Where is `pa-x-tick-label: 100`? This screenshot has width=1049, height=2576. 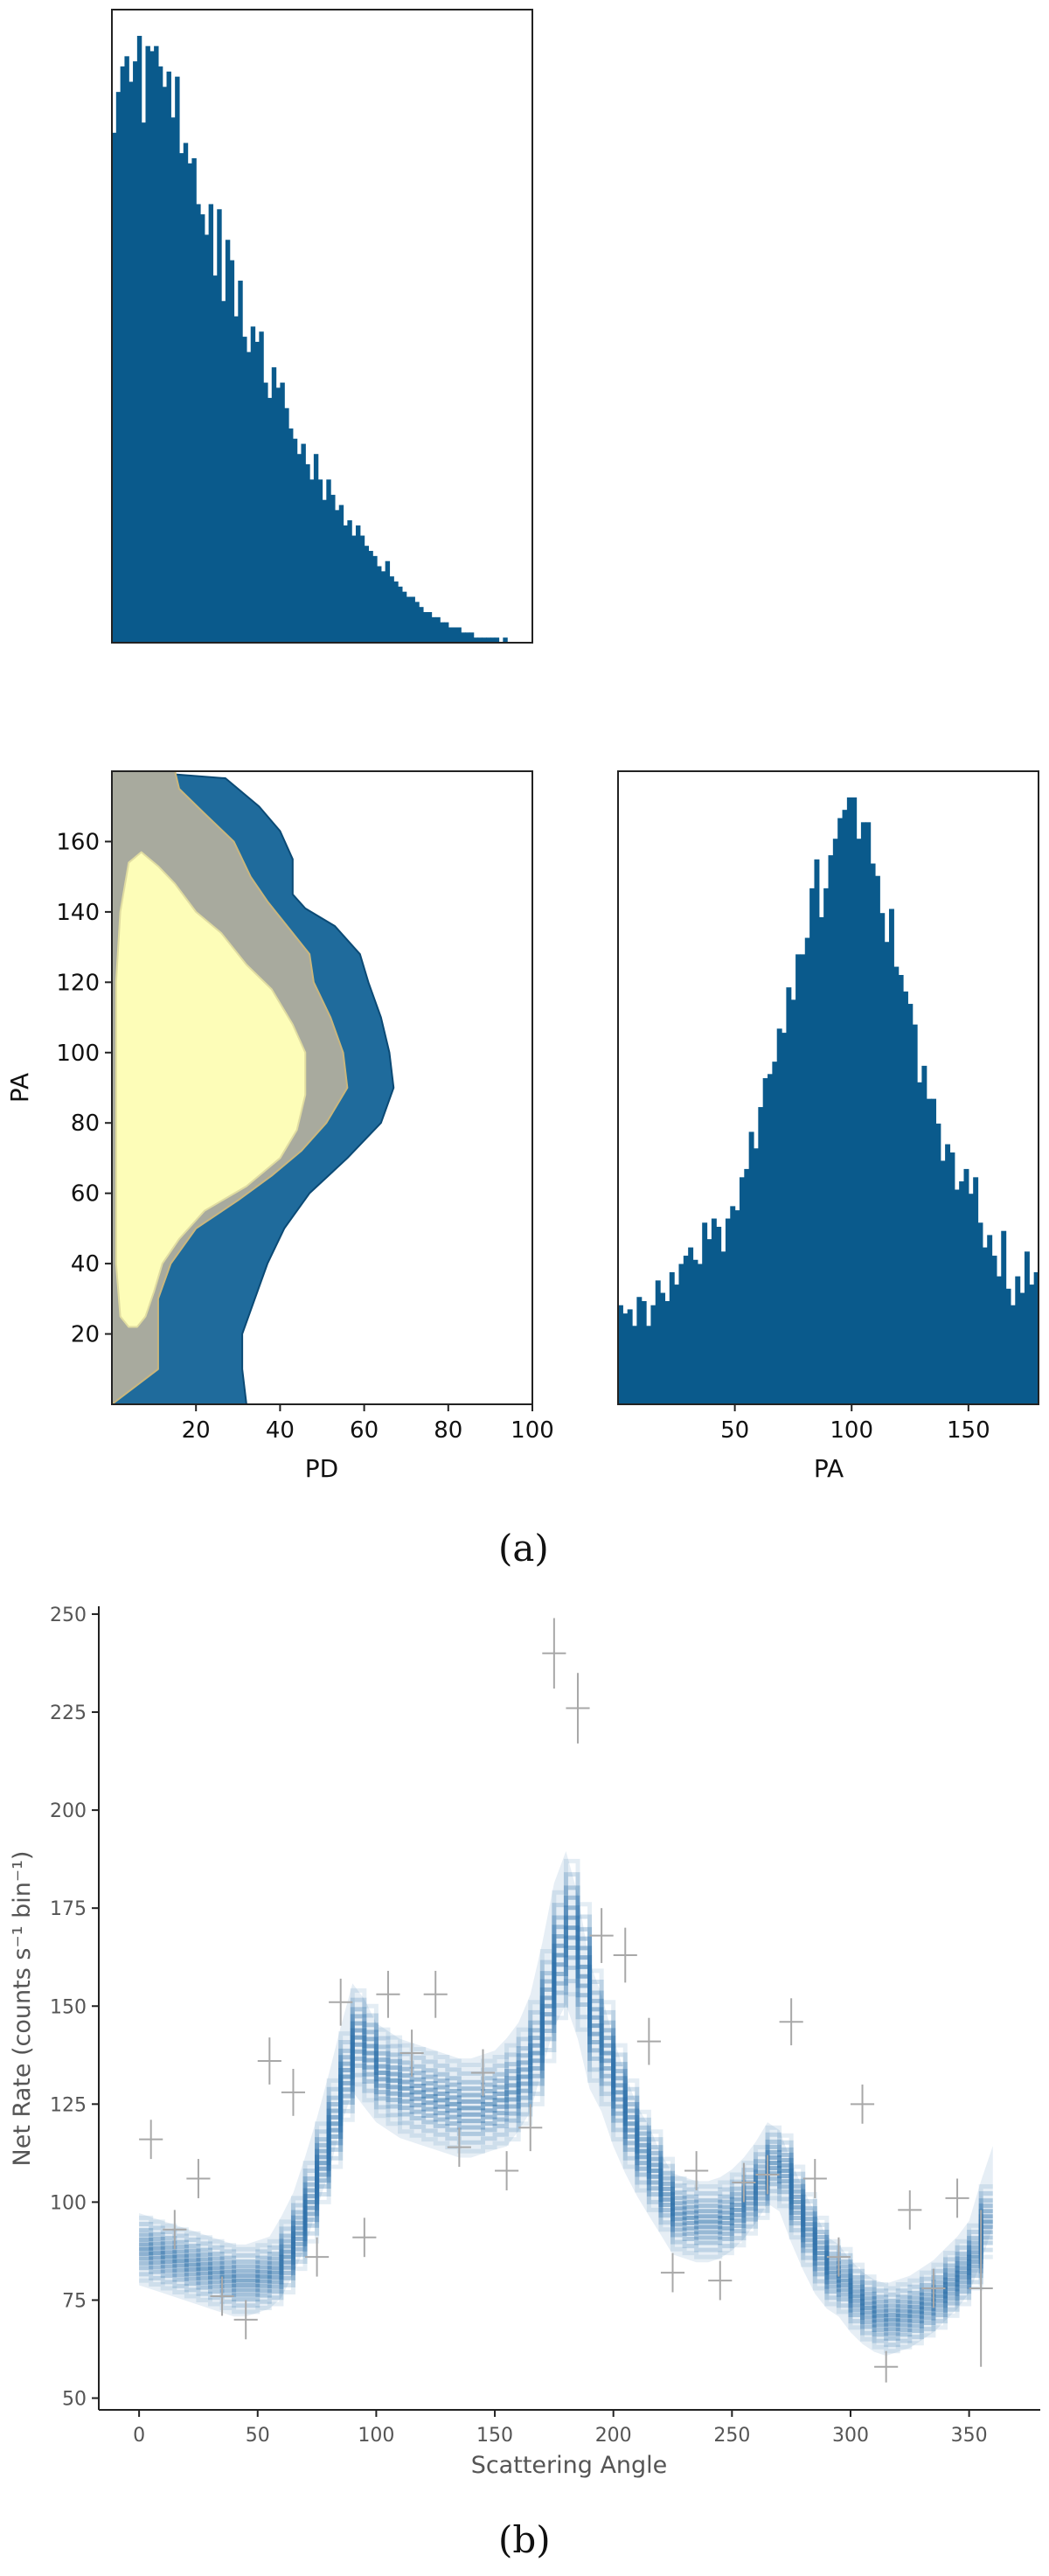
pa-x-tick-label: 100 is located at coordinates (851, 1430).